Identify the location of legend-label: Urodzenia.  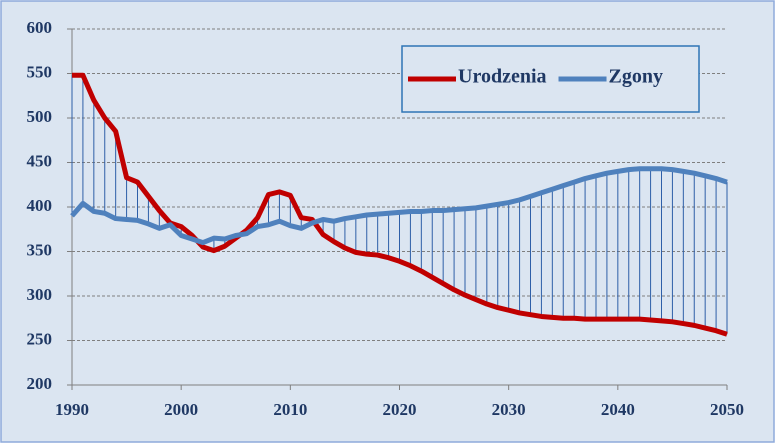
(502, 77).